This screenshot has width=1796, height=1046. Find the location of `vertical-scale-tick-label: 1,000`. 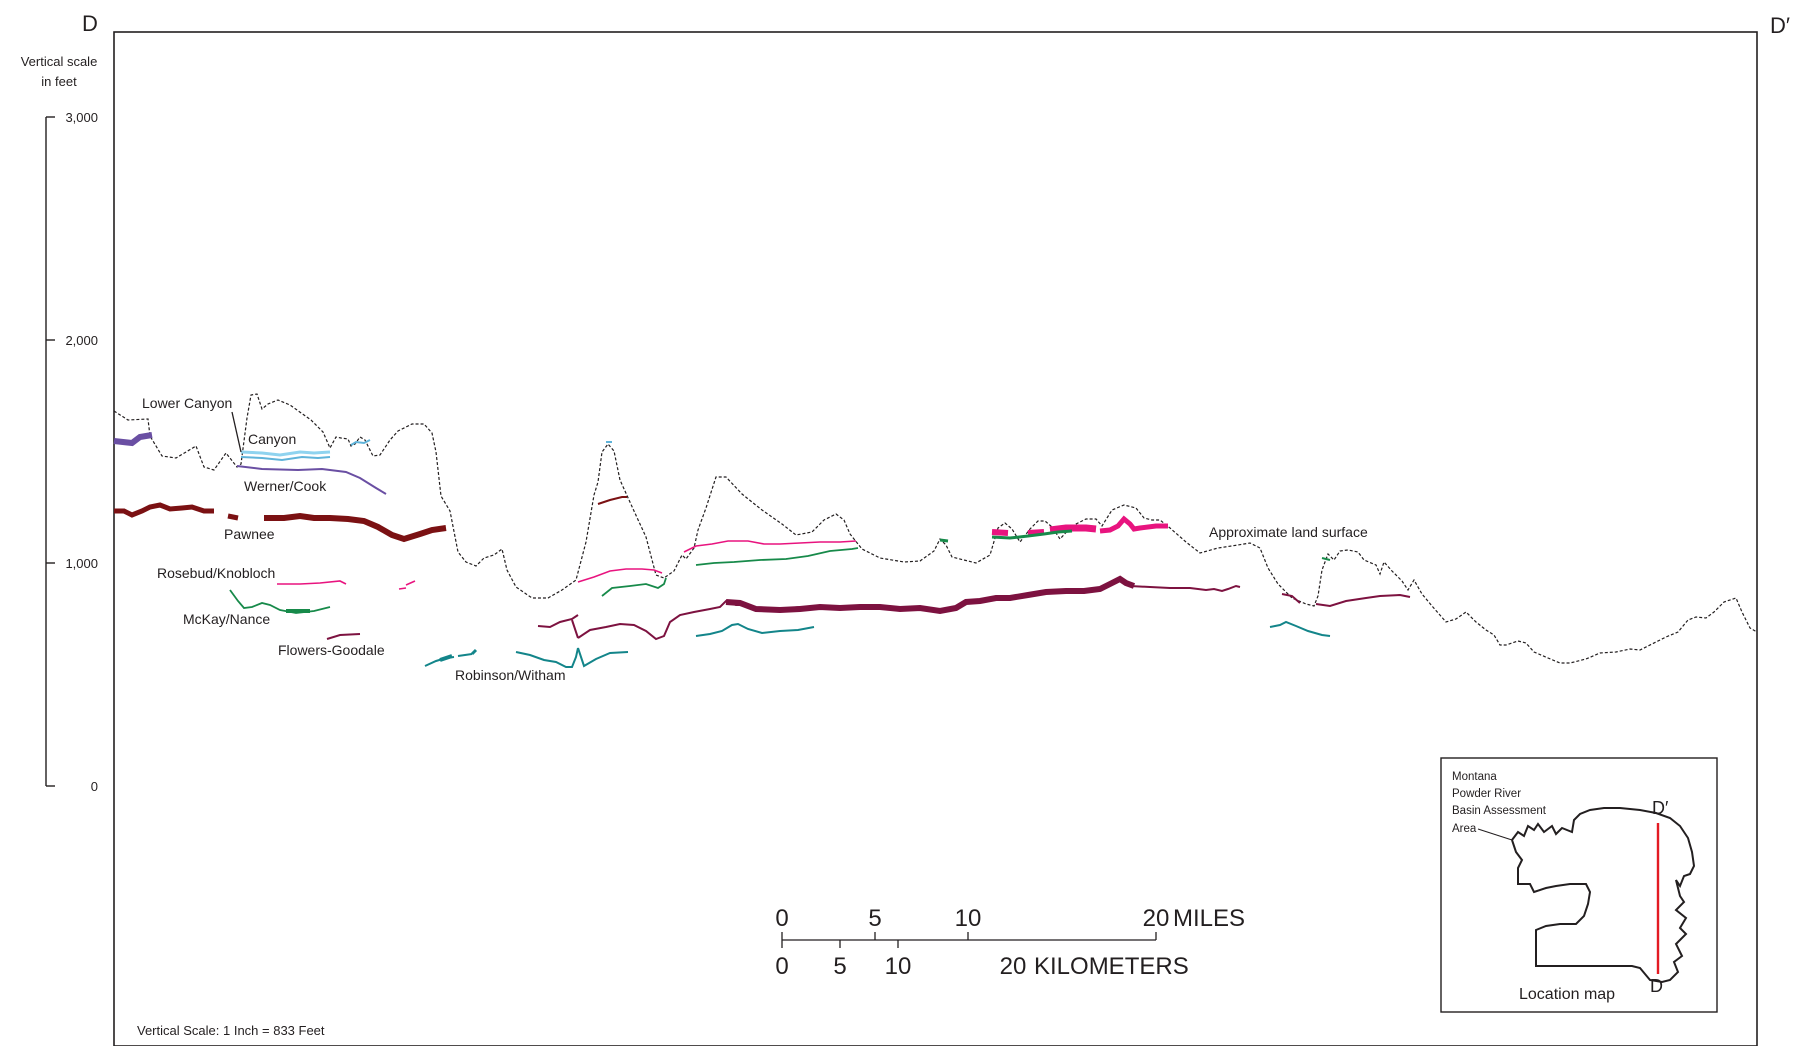

vertical-scale-tick-label: 1,000 is located at coordinates (81, 563).